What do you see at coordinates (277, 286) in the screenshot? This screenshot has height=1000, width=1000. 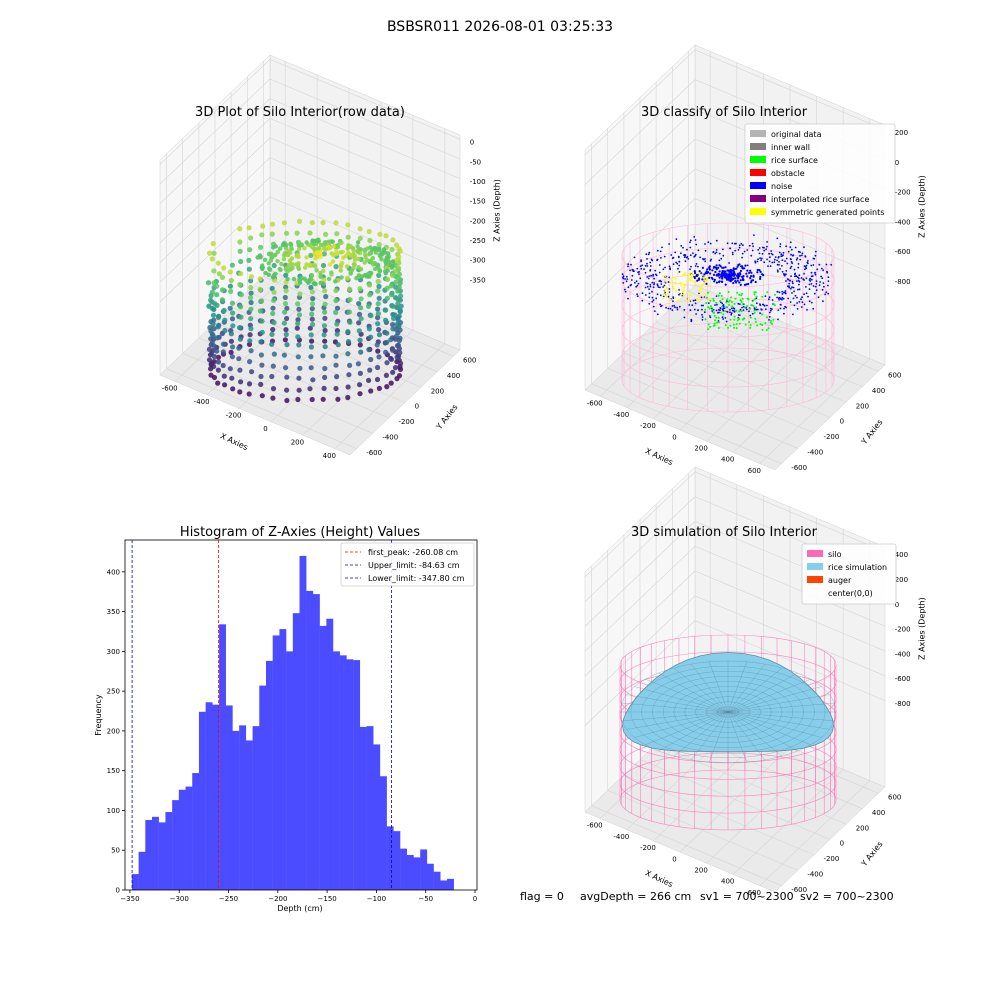 I see `grid-line-y` at bounding box center [277, 286].